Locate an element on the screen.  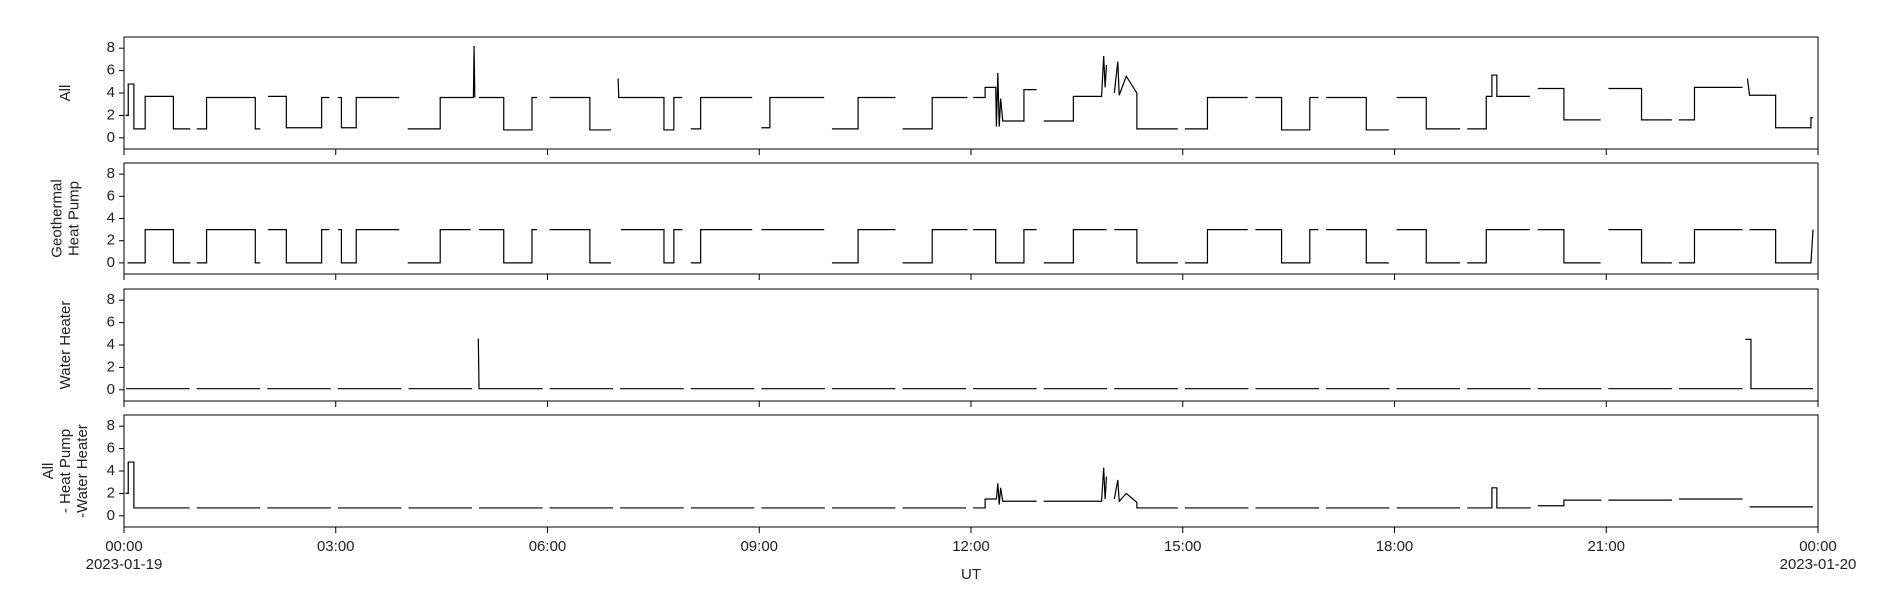
y-axis-label: Geothermal is located at coordinates (56, 218).